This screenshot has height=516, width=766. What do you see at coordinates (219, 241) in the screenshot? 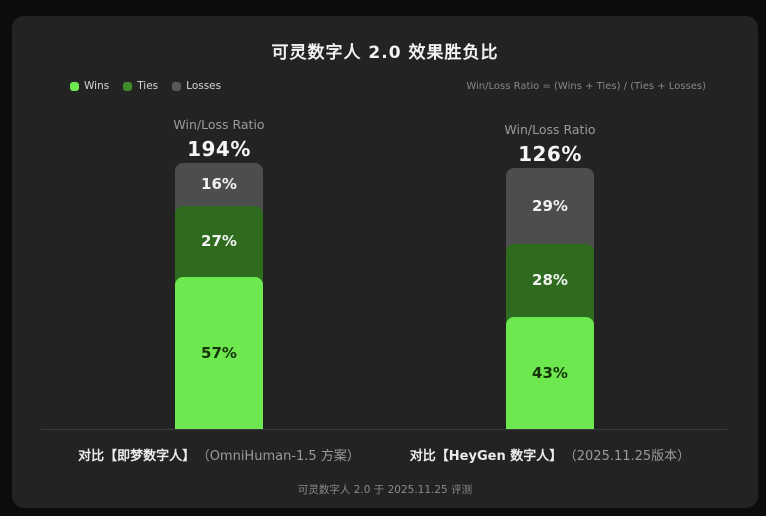
I see `ties-value-label: 27%` at bounding box center [219, 241].